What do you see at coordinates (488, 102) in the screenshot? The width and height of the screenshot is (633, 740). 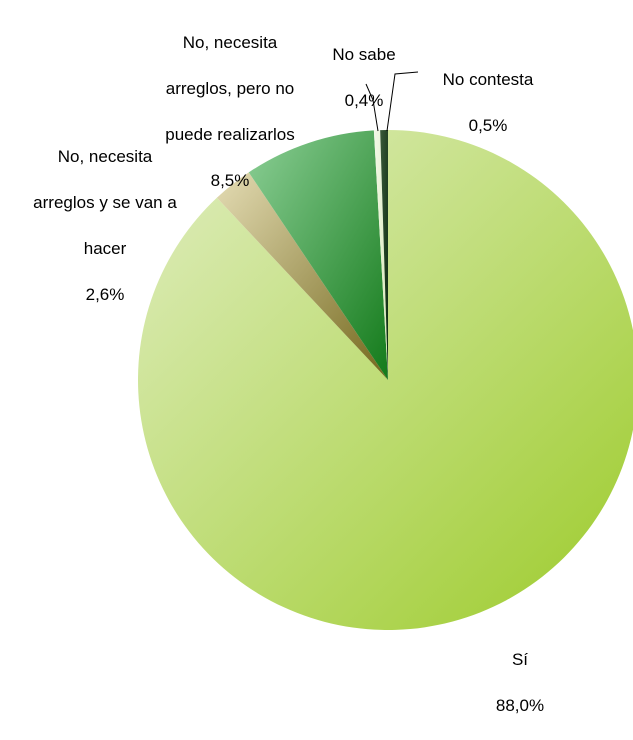 I see `label-no-contesta: No contesta 0,5%` at bounding box center [488, 102].